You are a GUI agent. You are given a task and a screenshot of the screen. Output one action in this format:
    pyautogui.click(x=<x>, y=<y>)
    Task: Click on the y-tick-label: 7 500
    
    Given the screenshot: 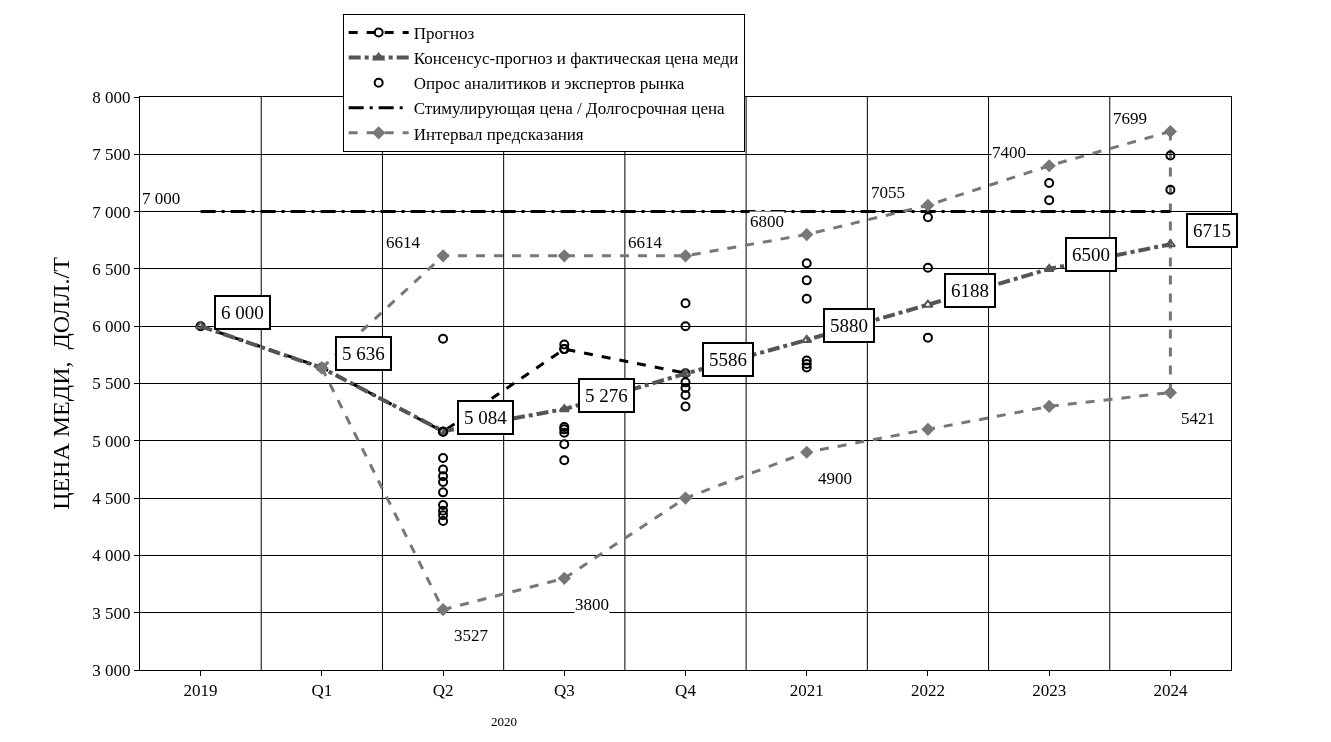 What is the action you would take?
    pyautogui.click(x=111, y=155)
    